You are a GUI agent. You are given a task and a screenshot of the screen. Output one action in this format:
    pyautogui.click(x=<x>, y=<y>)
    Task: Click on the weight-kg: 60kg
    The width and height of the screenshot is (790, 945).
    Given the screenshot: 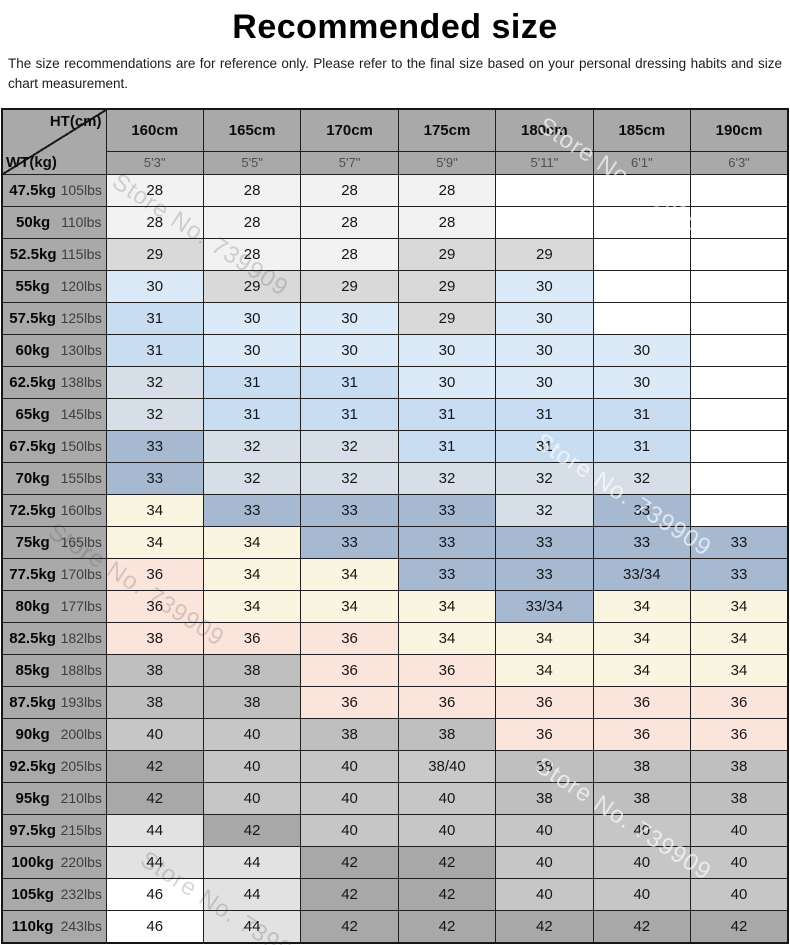 What is the action you would take?
    pyautogui.click(x=32, y=350)
    